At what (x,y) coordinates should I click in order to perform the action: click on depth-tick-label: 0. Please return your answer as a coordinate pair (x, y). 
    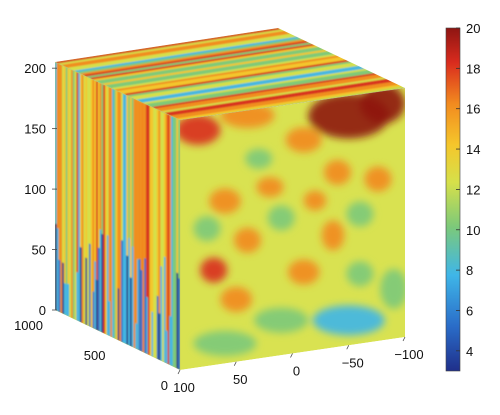
    Looking at the image, I should click on (164, 385).